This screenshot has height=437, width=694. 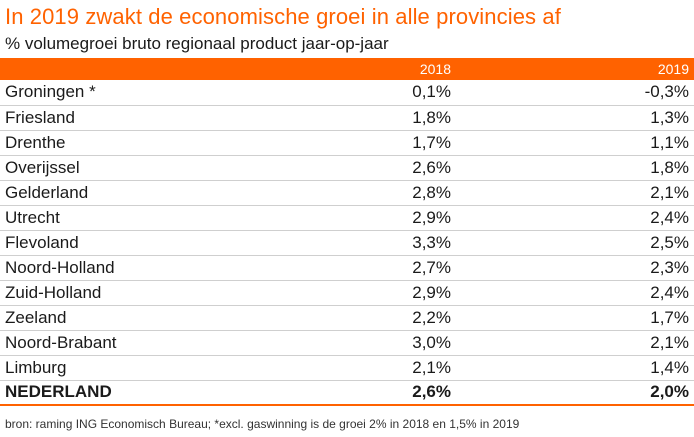 What do you see at coordinates (378, 118) in the screenshot?
I see `value-2018: 1,8%` at bounding box center [378, 118].